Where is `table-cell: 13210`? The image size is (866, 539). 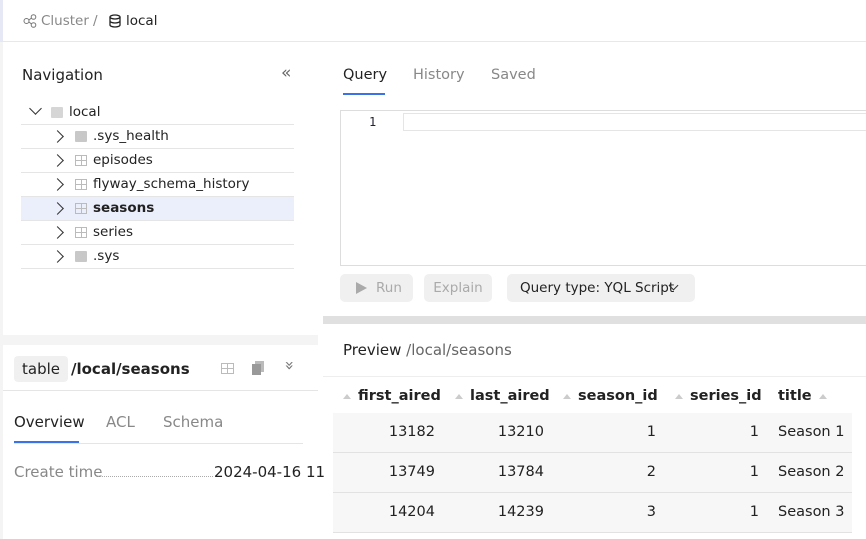
table-cell: 13210 is located at coordinates (520, 432).